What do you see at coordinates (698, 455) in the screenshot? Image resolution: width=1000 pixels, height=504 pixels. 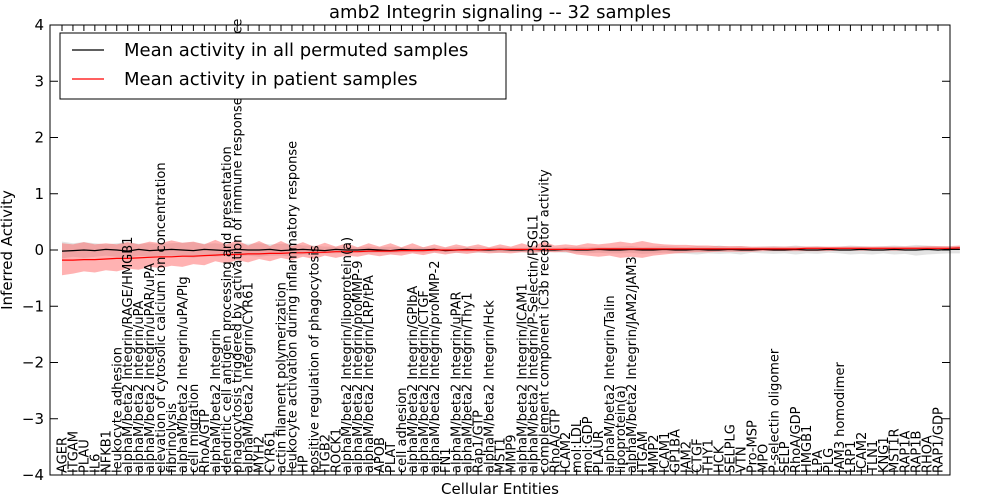 I see `x-tick-label: CTGF` at bounding box center [698, 455].